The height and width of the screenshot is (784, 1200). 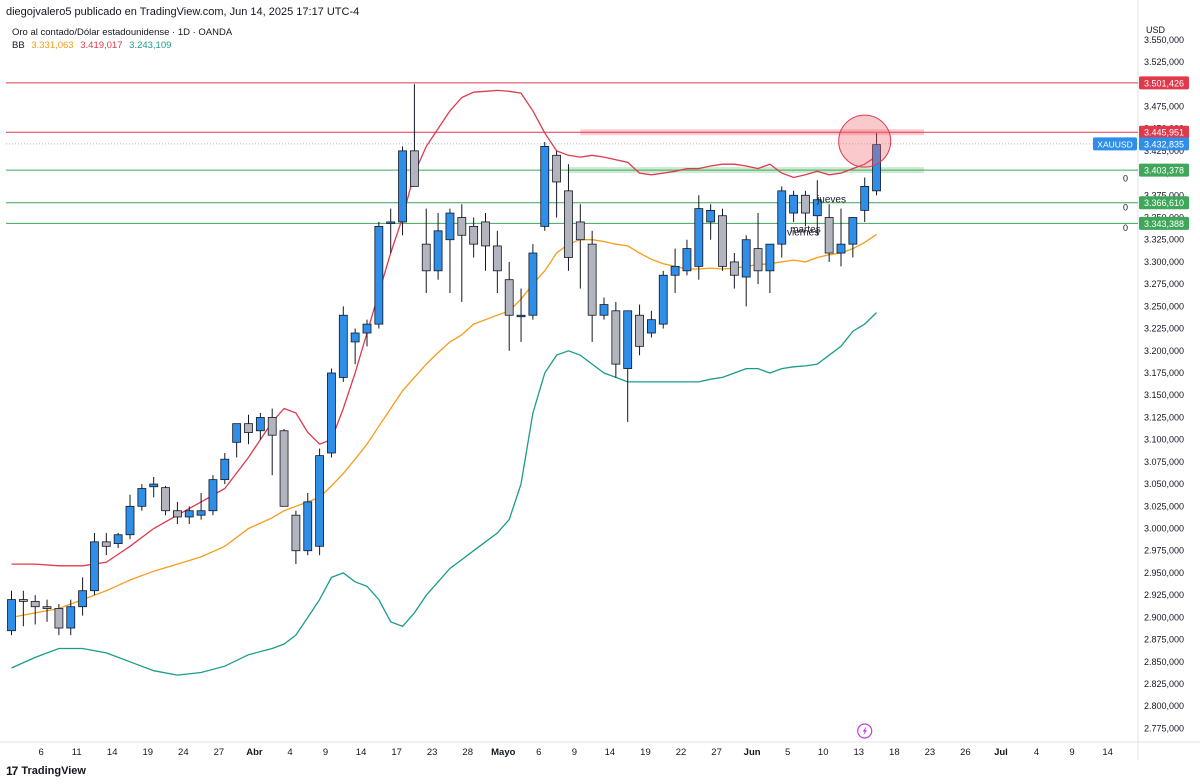 I want to click on y-tick-label: 2.850,000, so click(x=1164, y=662).